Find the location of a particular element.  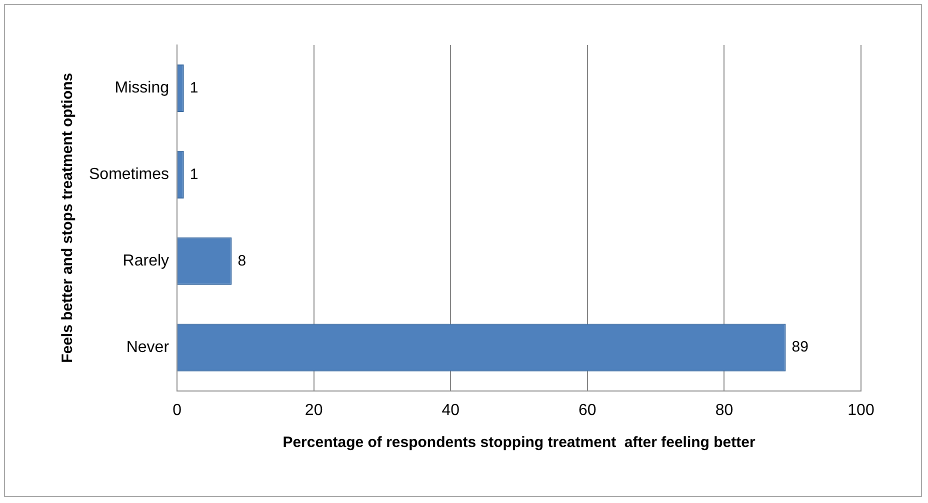

x-tick-label: 60 is located at coordinates (587, 410).